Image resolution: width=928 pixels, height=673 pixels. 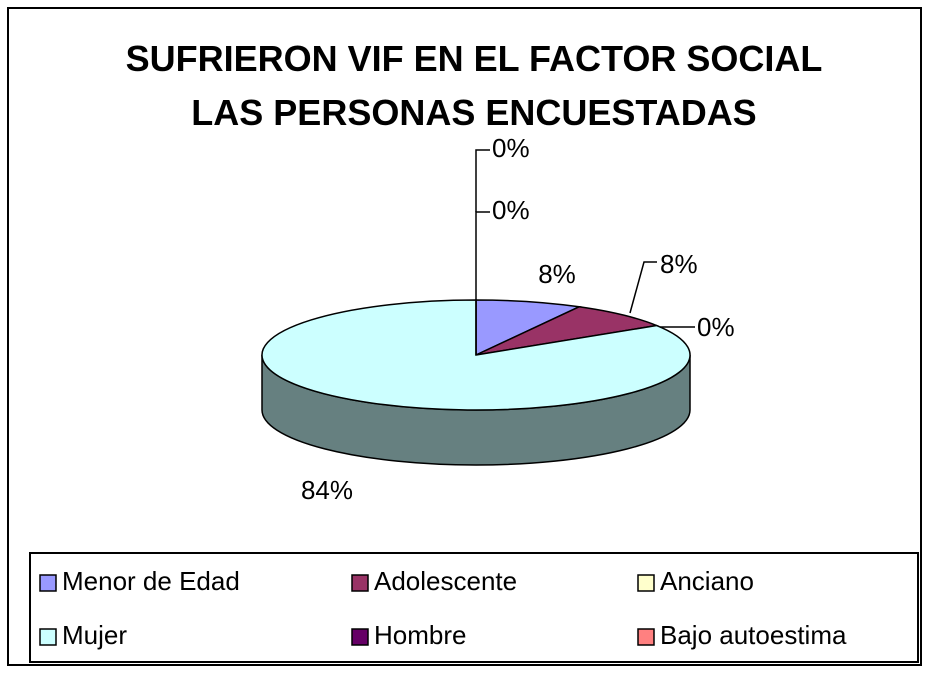 What do you see at coordinates (707, 581) in the screenshot?
I see `legend-label: Anciano` at bounding box center [707, 581].